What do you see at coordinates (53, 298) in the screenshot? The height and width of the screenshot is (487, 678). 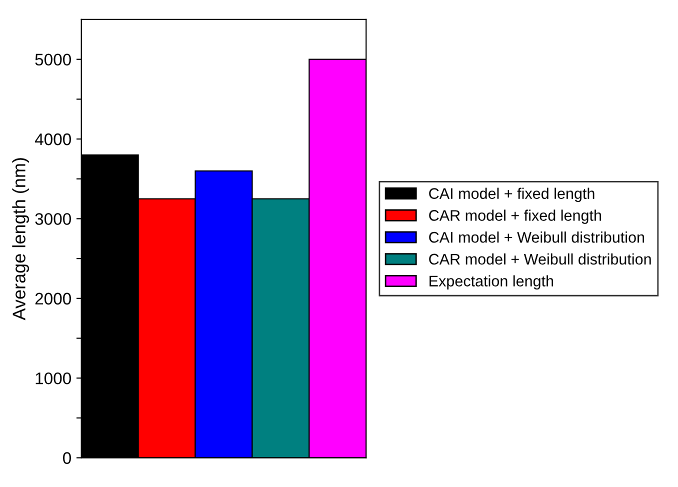 I see `y-tick-label: 2000` at bounding box center [53, 298].